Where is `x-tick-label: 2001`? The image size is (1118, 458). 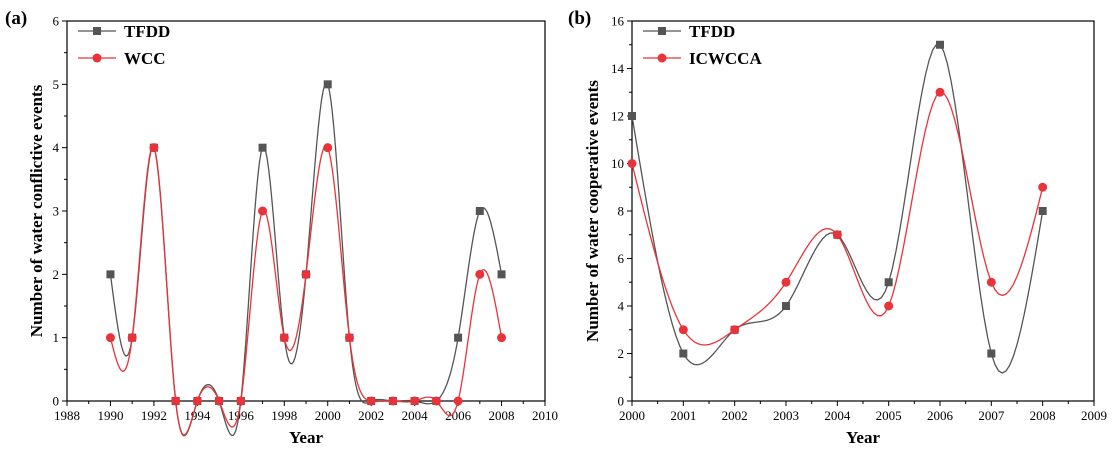
x-tick-label: 2001 is located at coordinates (683, 415).